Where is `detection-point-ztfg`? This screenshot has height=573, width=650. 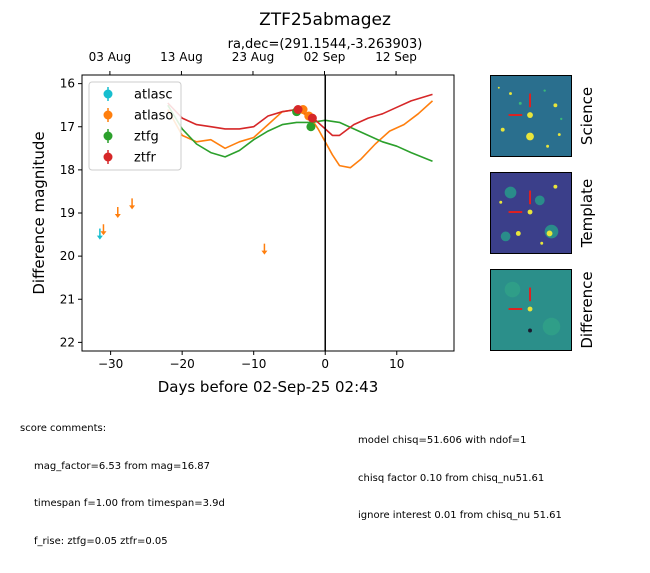
detection-point-ztfg is located at coordinates (311, 127).